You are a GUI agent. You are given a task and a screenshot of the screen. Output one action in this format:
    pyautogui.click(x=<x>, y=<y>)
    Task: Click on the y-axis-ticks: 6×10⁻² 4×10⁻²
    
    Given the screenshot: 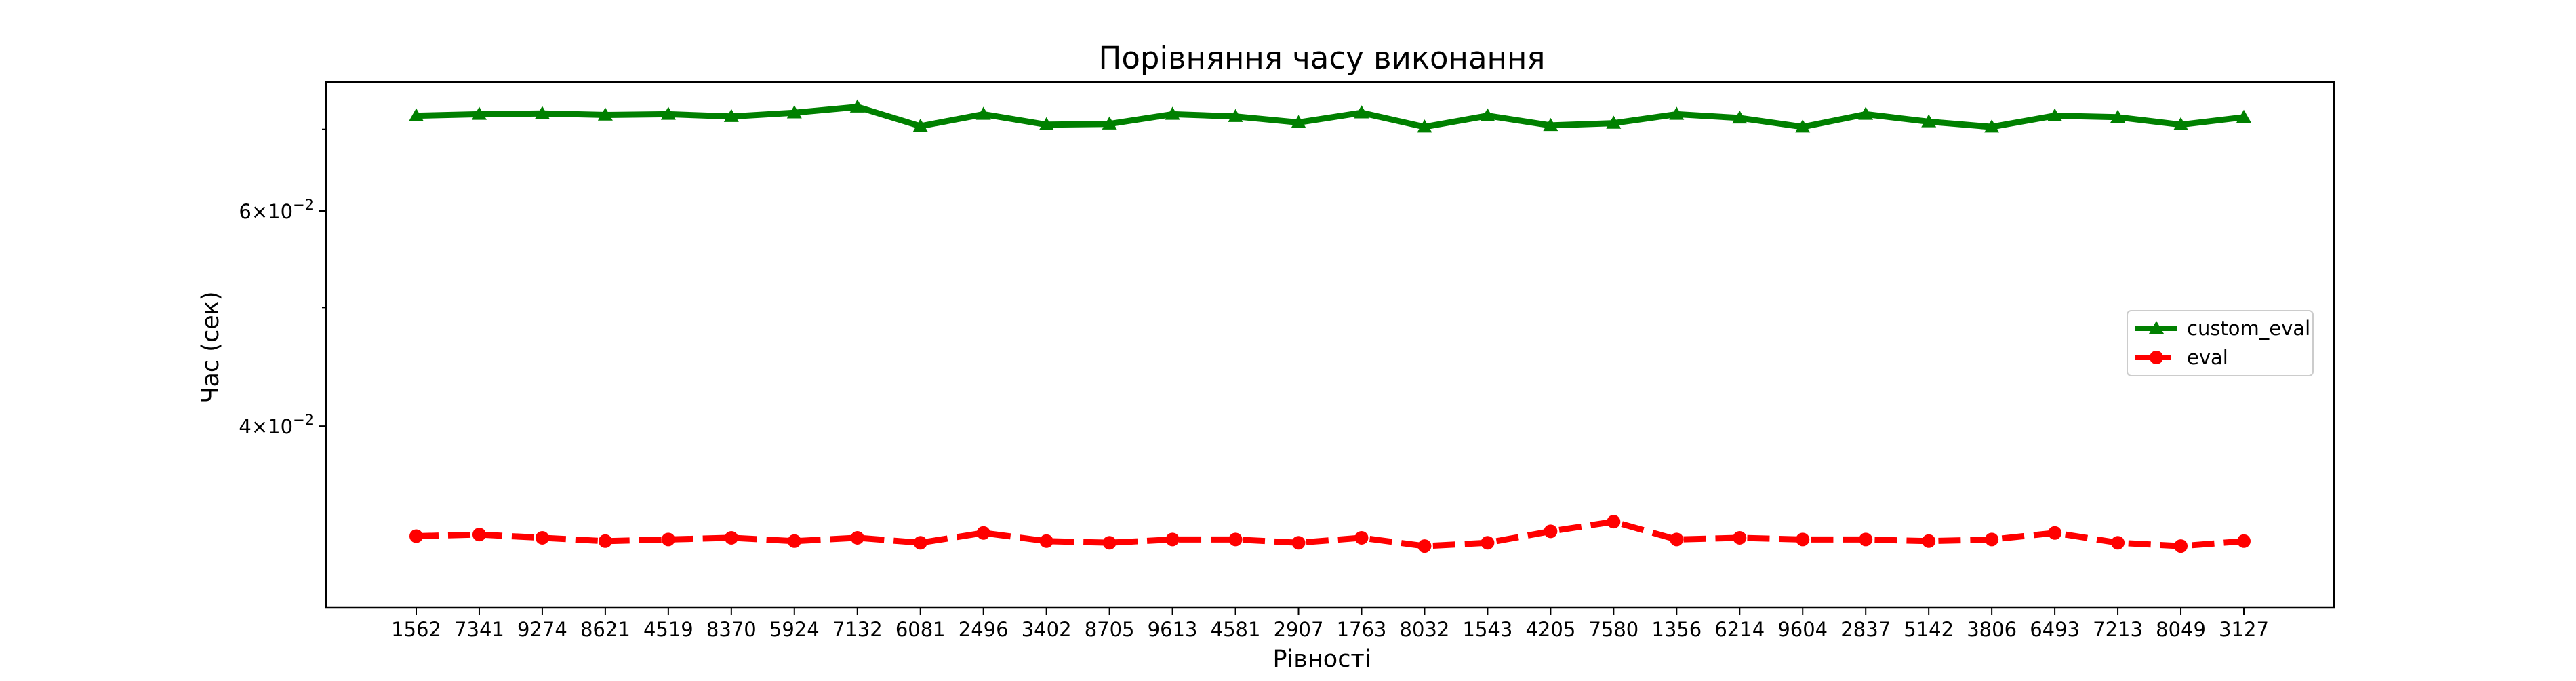 What is the action you would take?
    pyautogui.click(x=282, y=283)
    